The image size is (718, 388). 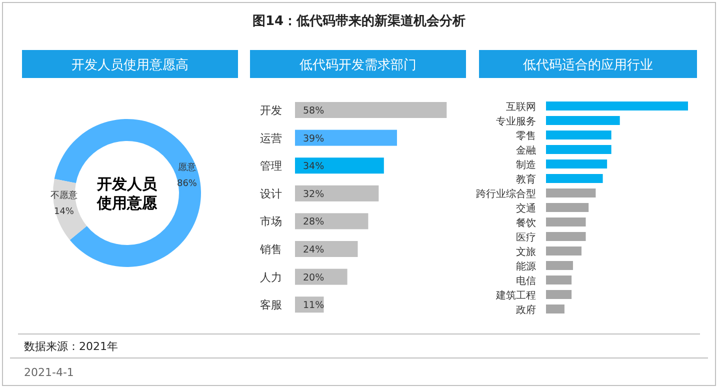 I want to click on slice-label: 不愿意, so click(x=64, y=195).